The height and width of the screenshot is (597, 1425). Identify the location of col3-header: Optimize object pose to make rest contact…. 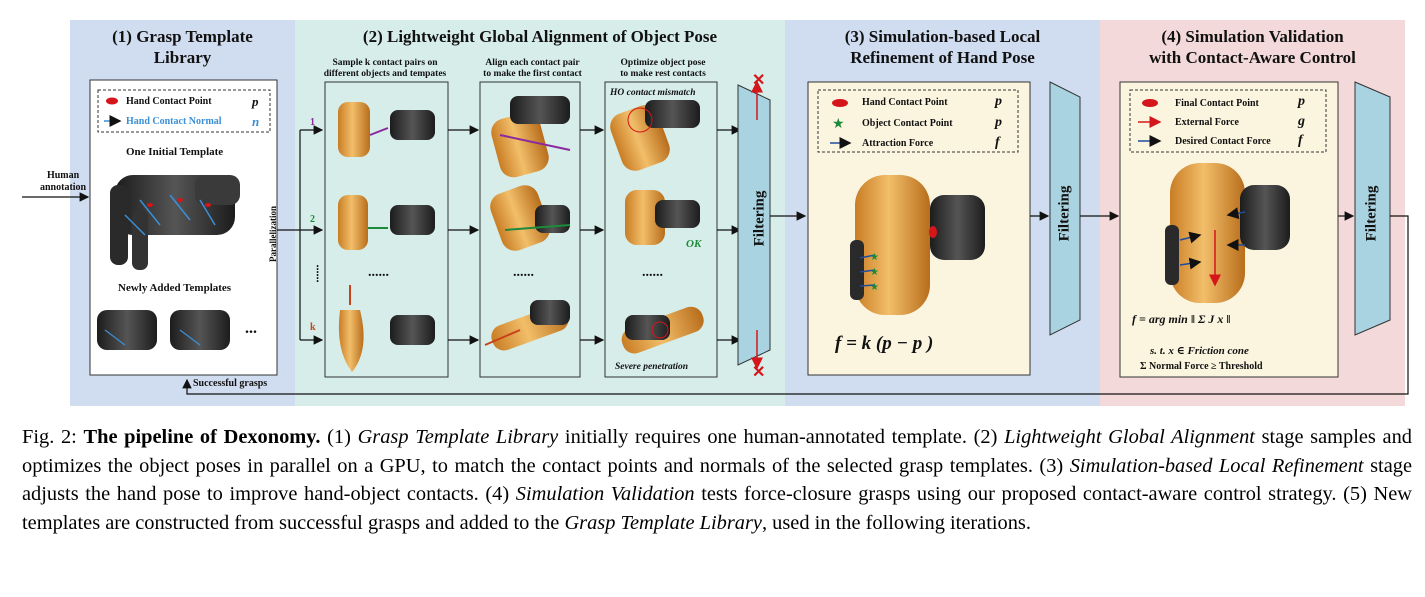
(663, 68).